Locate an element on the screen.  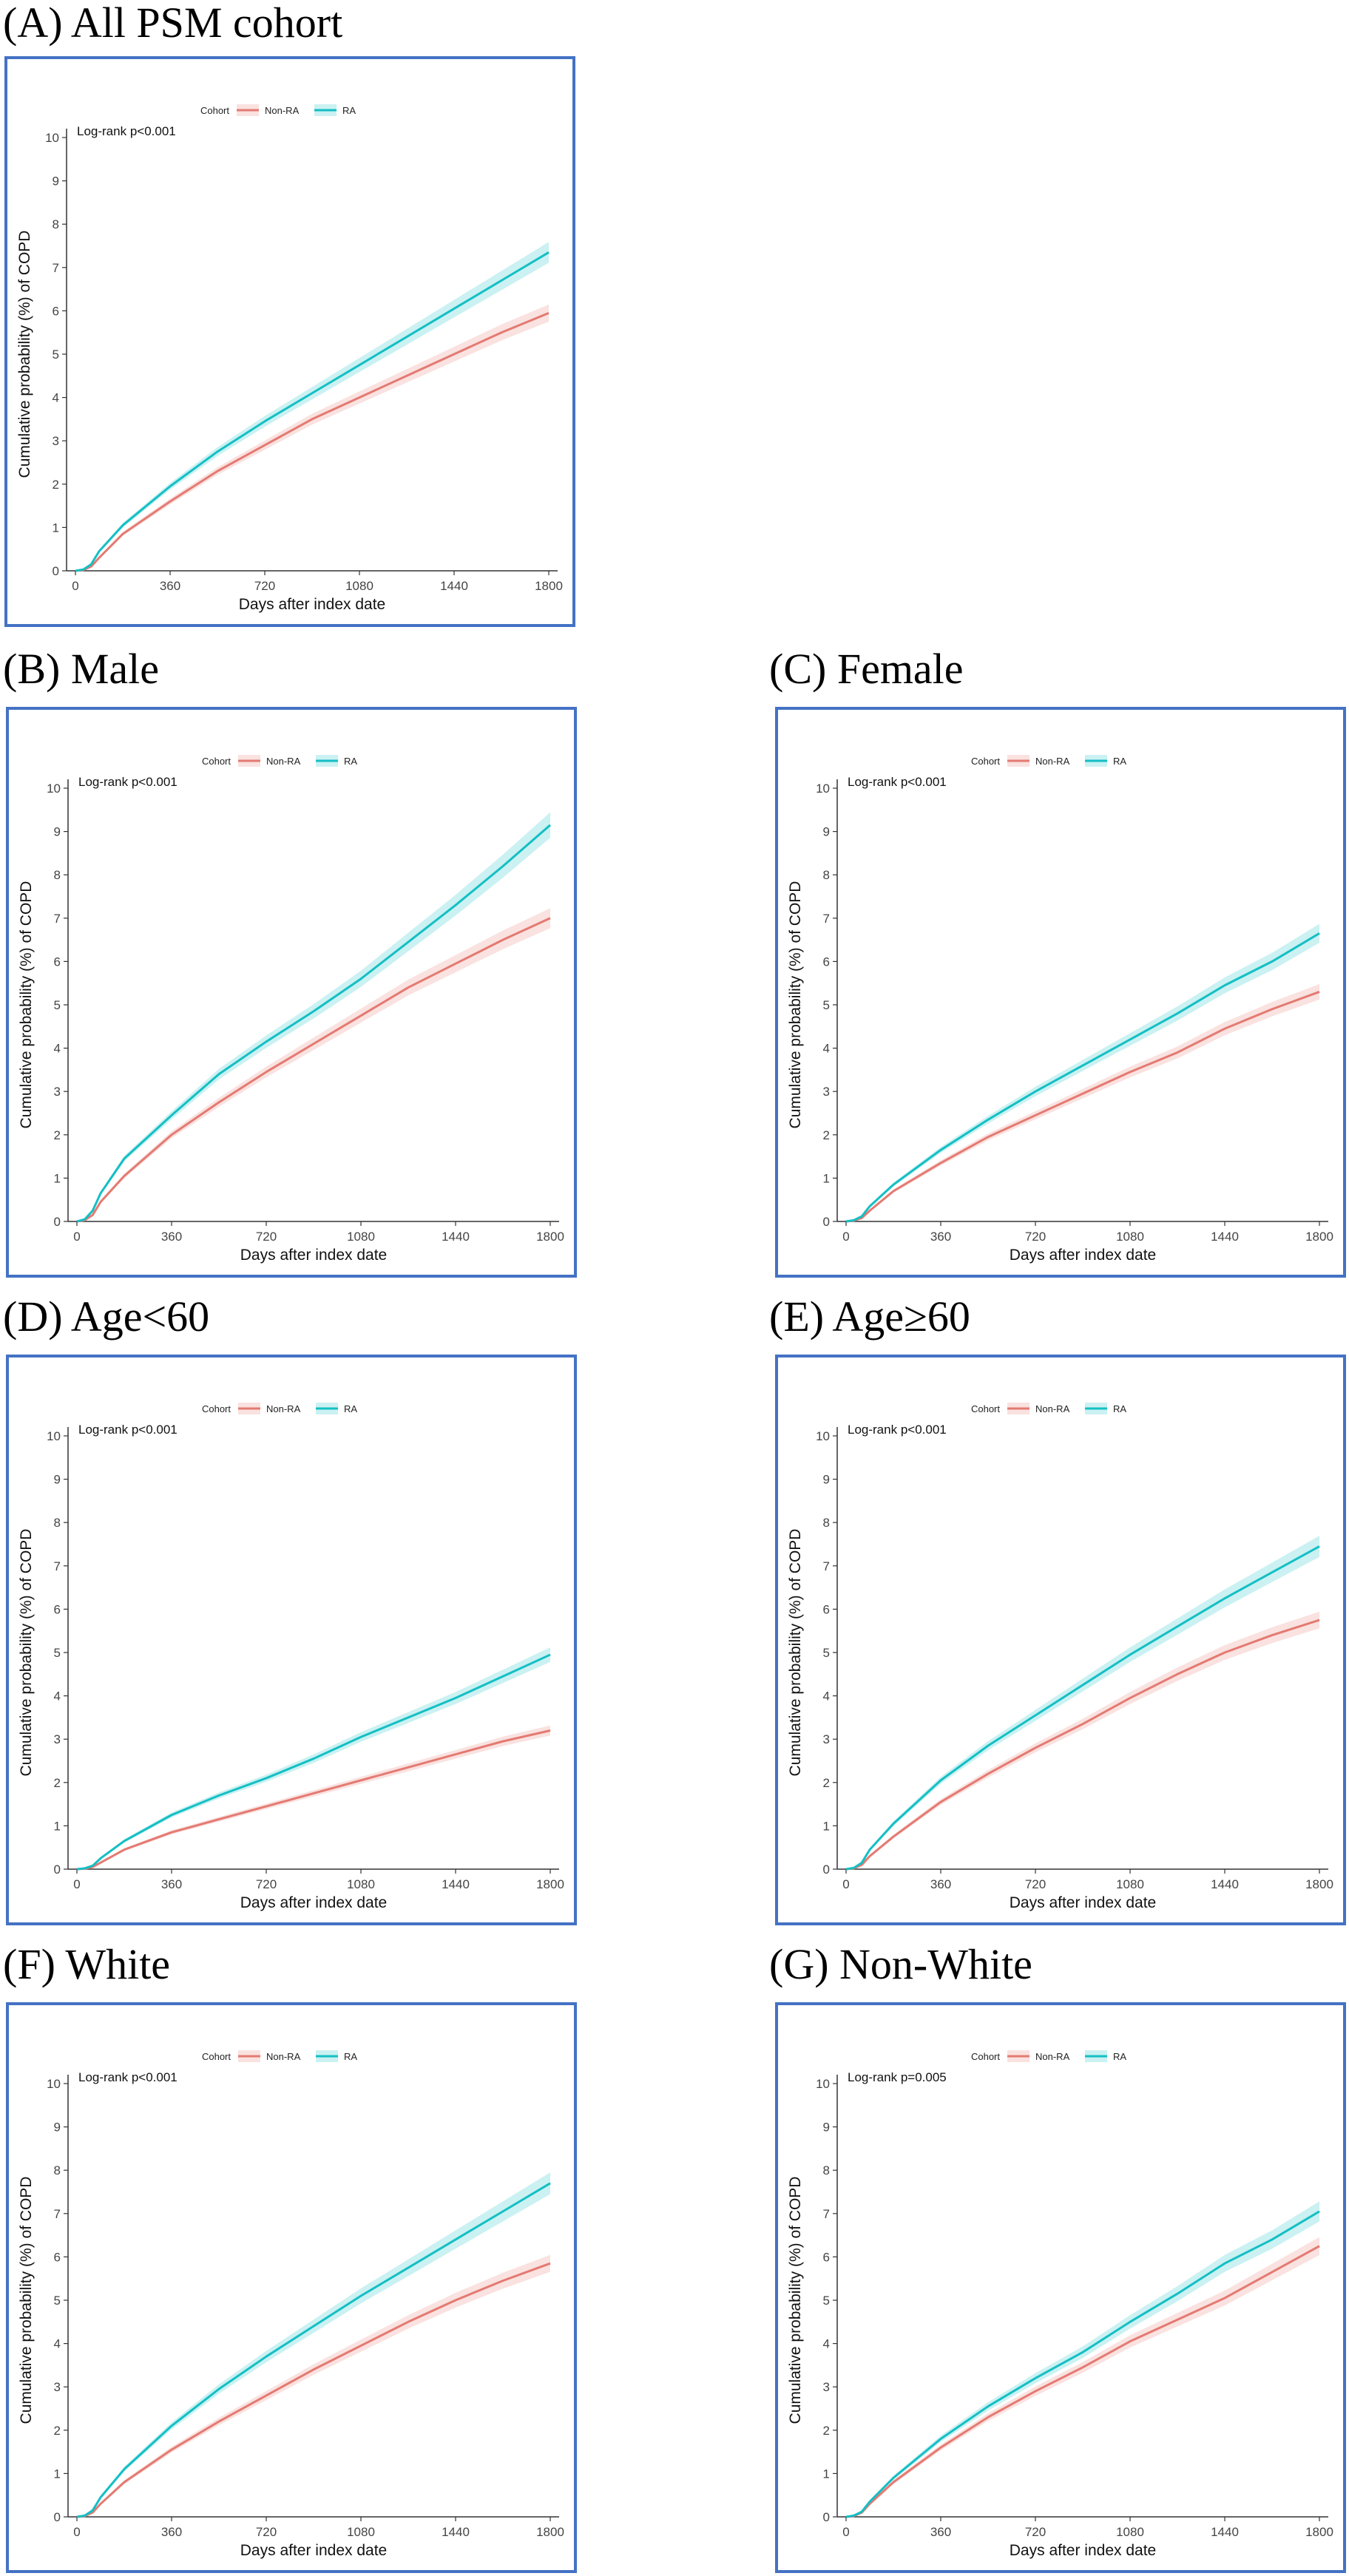
logrank-annotation: Log-rank p=0.005 is located at coordinates (898, 2077).